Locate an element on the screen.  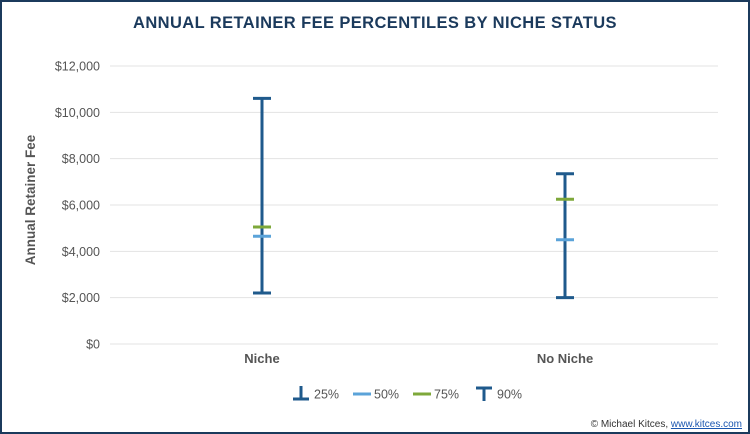
y-tick-label: $6,000 is located at coordinates (81, 206).